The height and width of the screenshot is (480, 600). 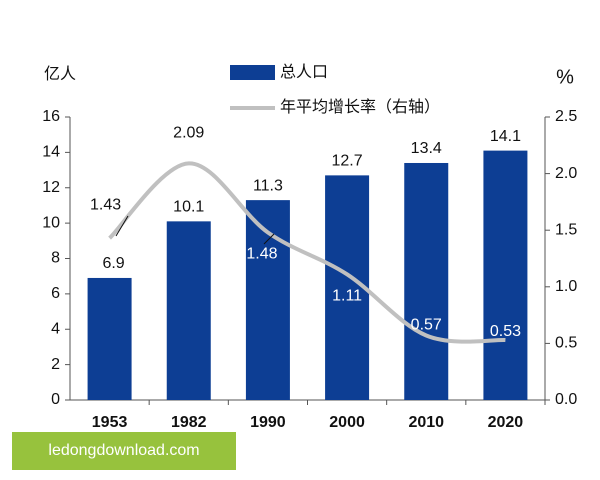 I want to click on x-tick-label: 2000, so click(x=347, y=422).